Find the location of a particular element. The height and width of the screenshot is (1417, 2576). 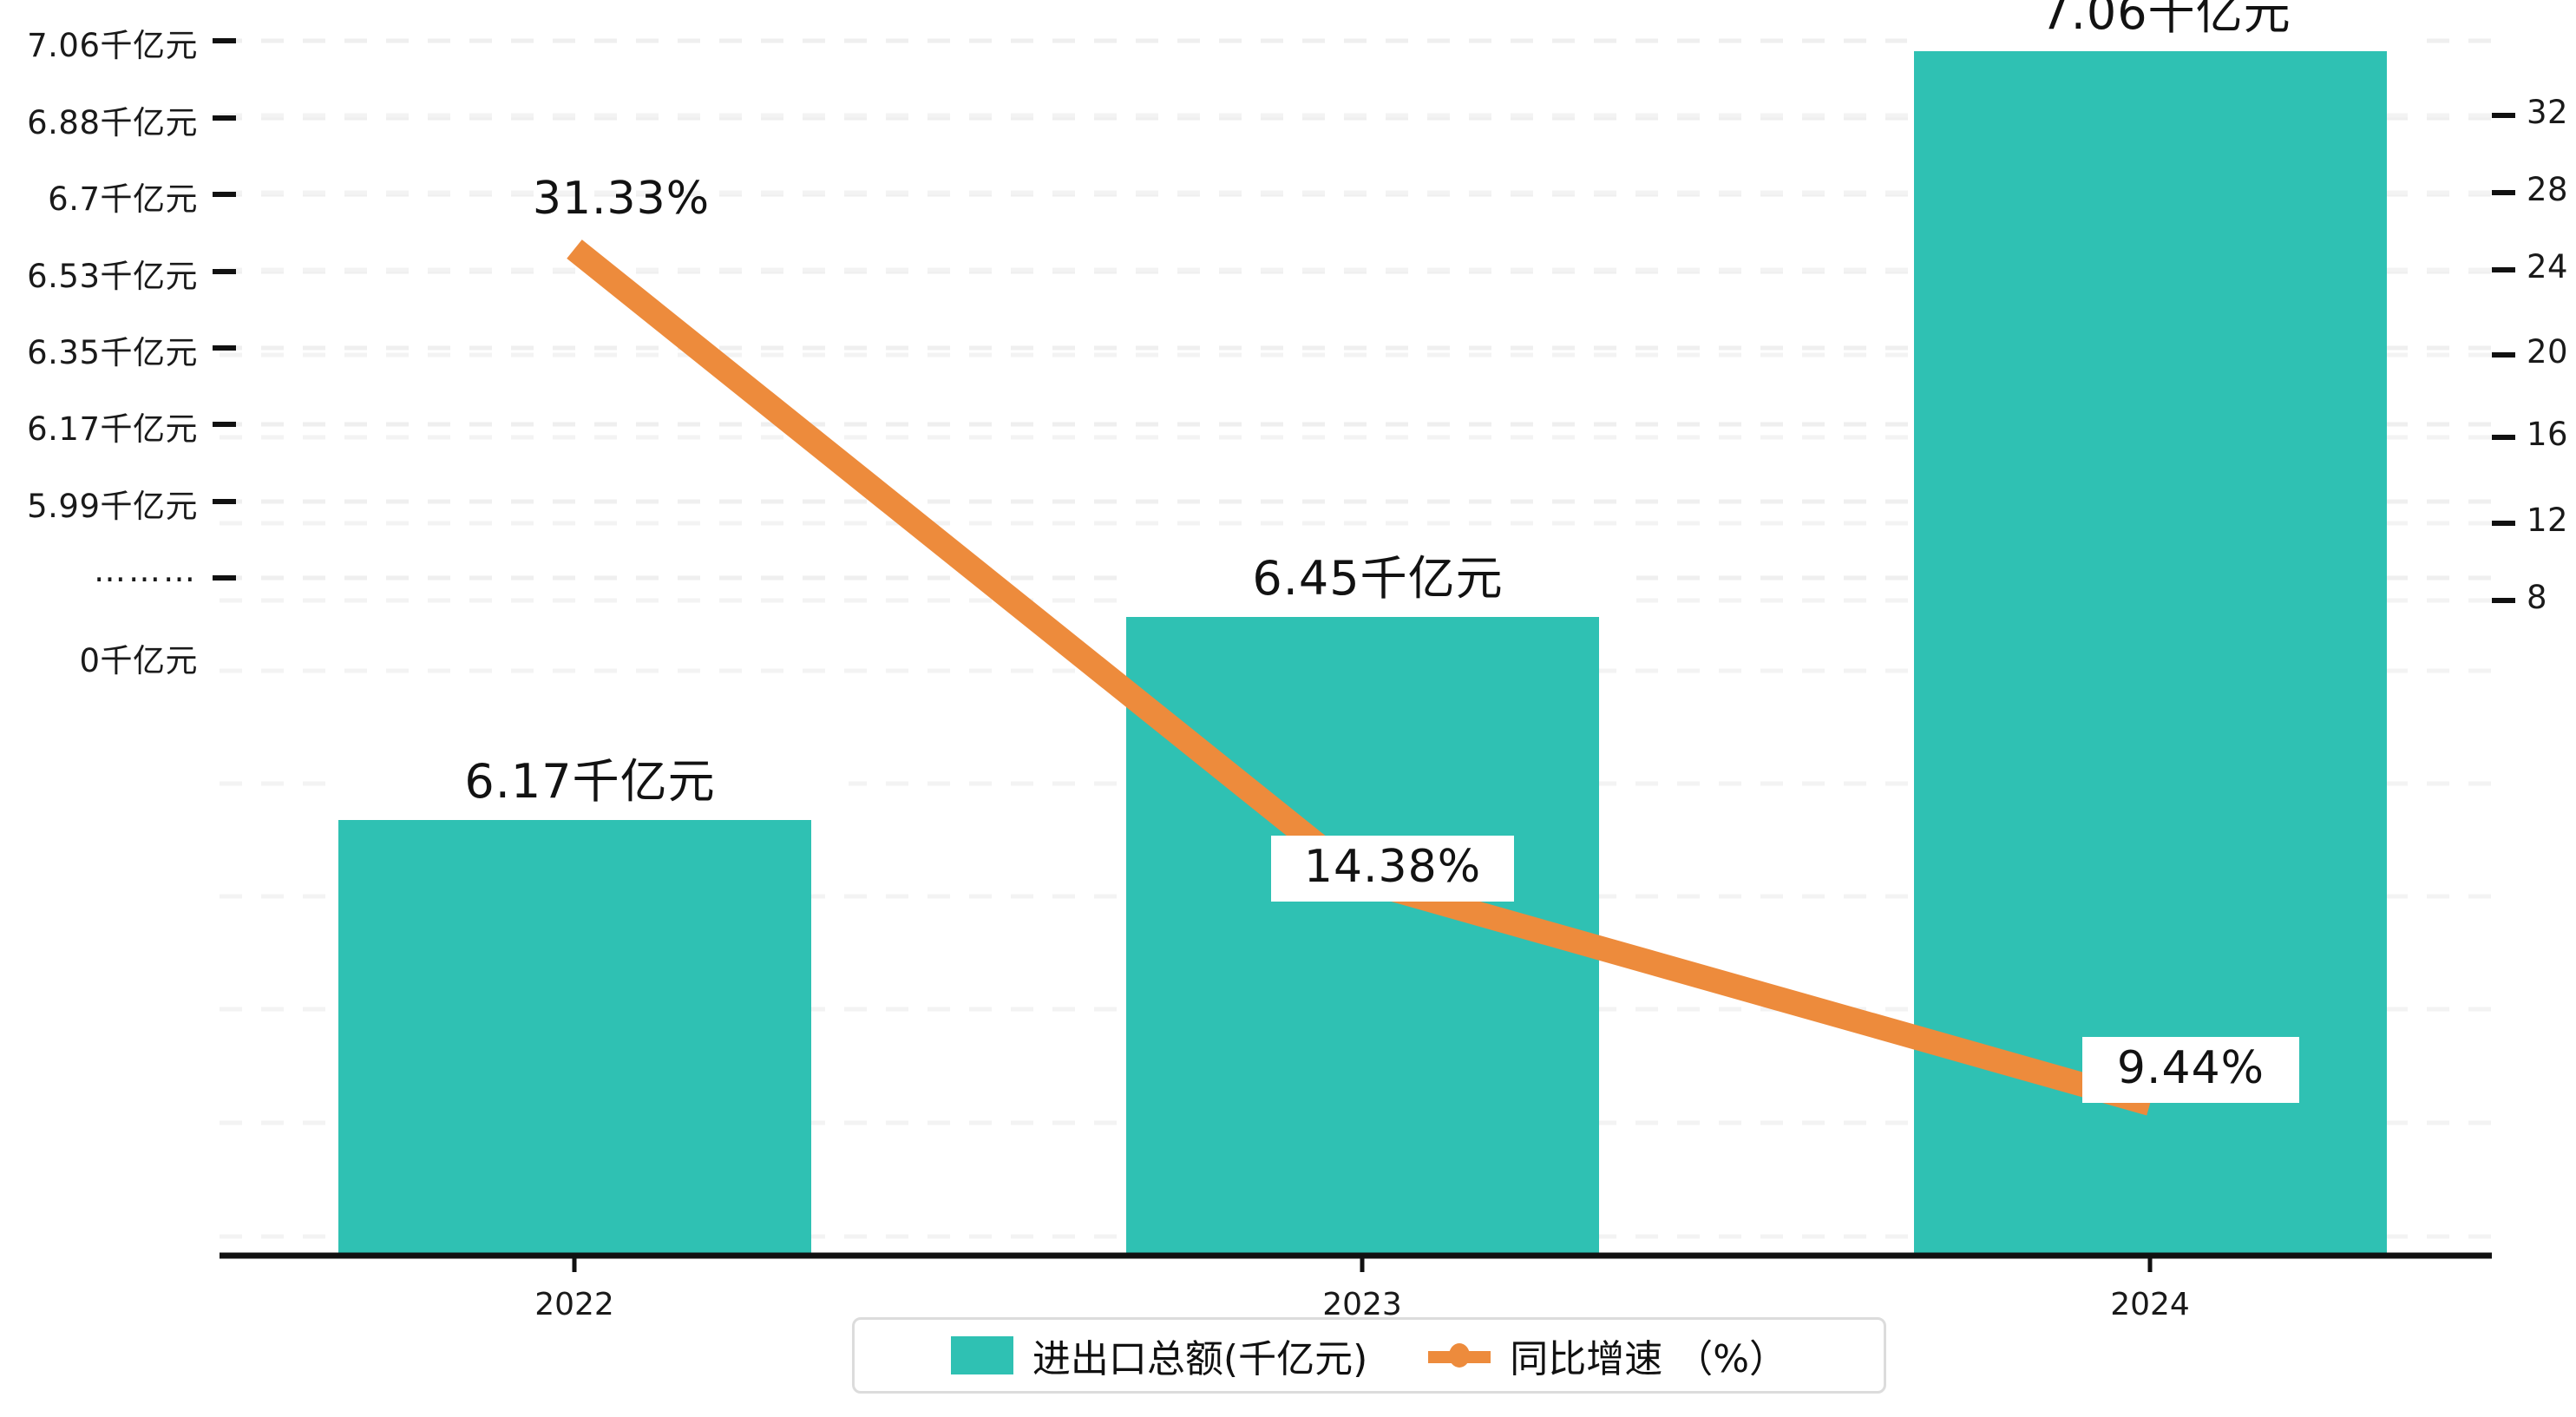

left-axis-ticks is located at coordinates (224, 310).